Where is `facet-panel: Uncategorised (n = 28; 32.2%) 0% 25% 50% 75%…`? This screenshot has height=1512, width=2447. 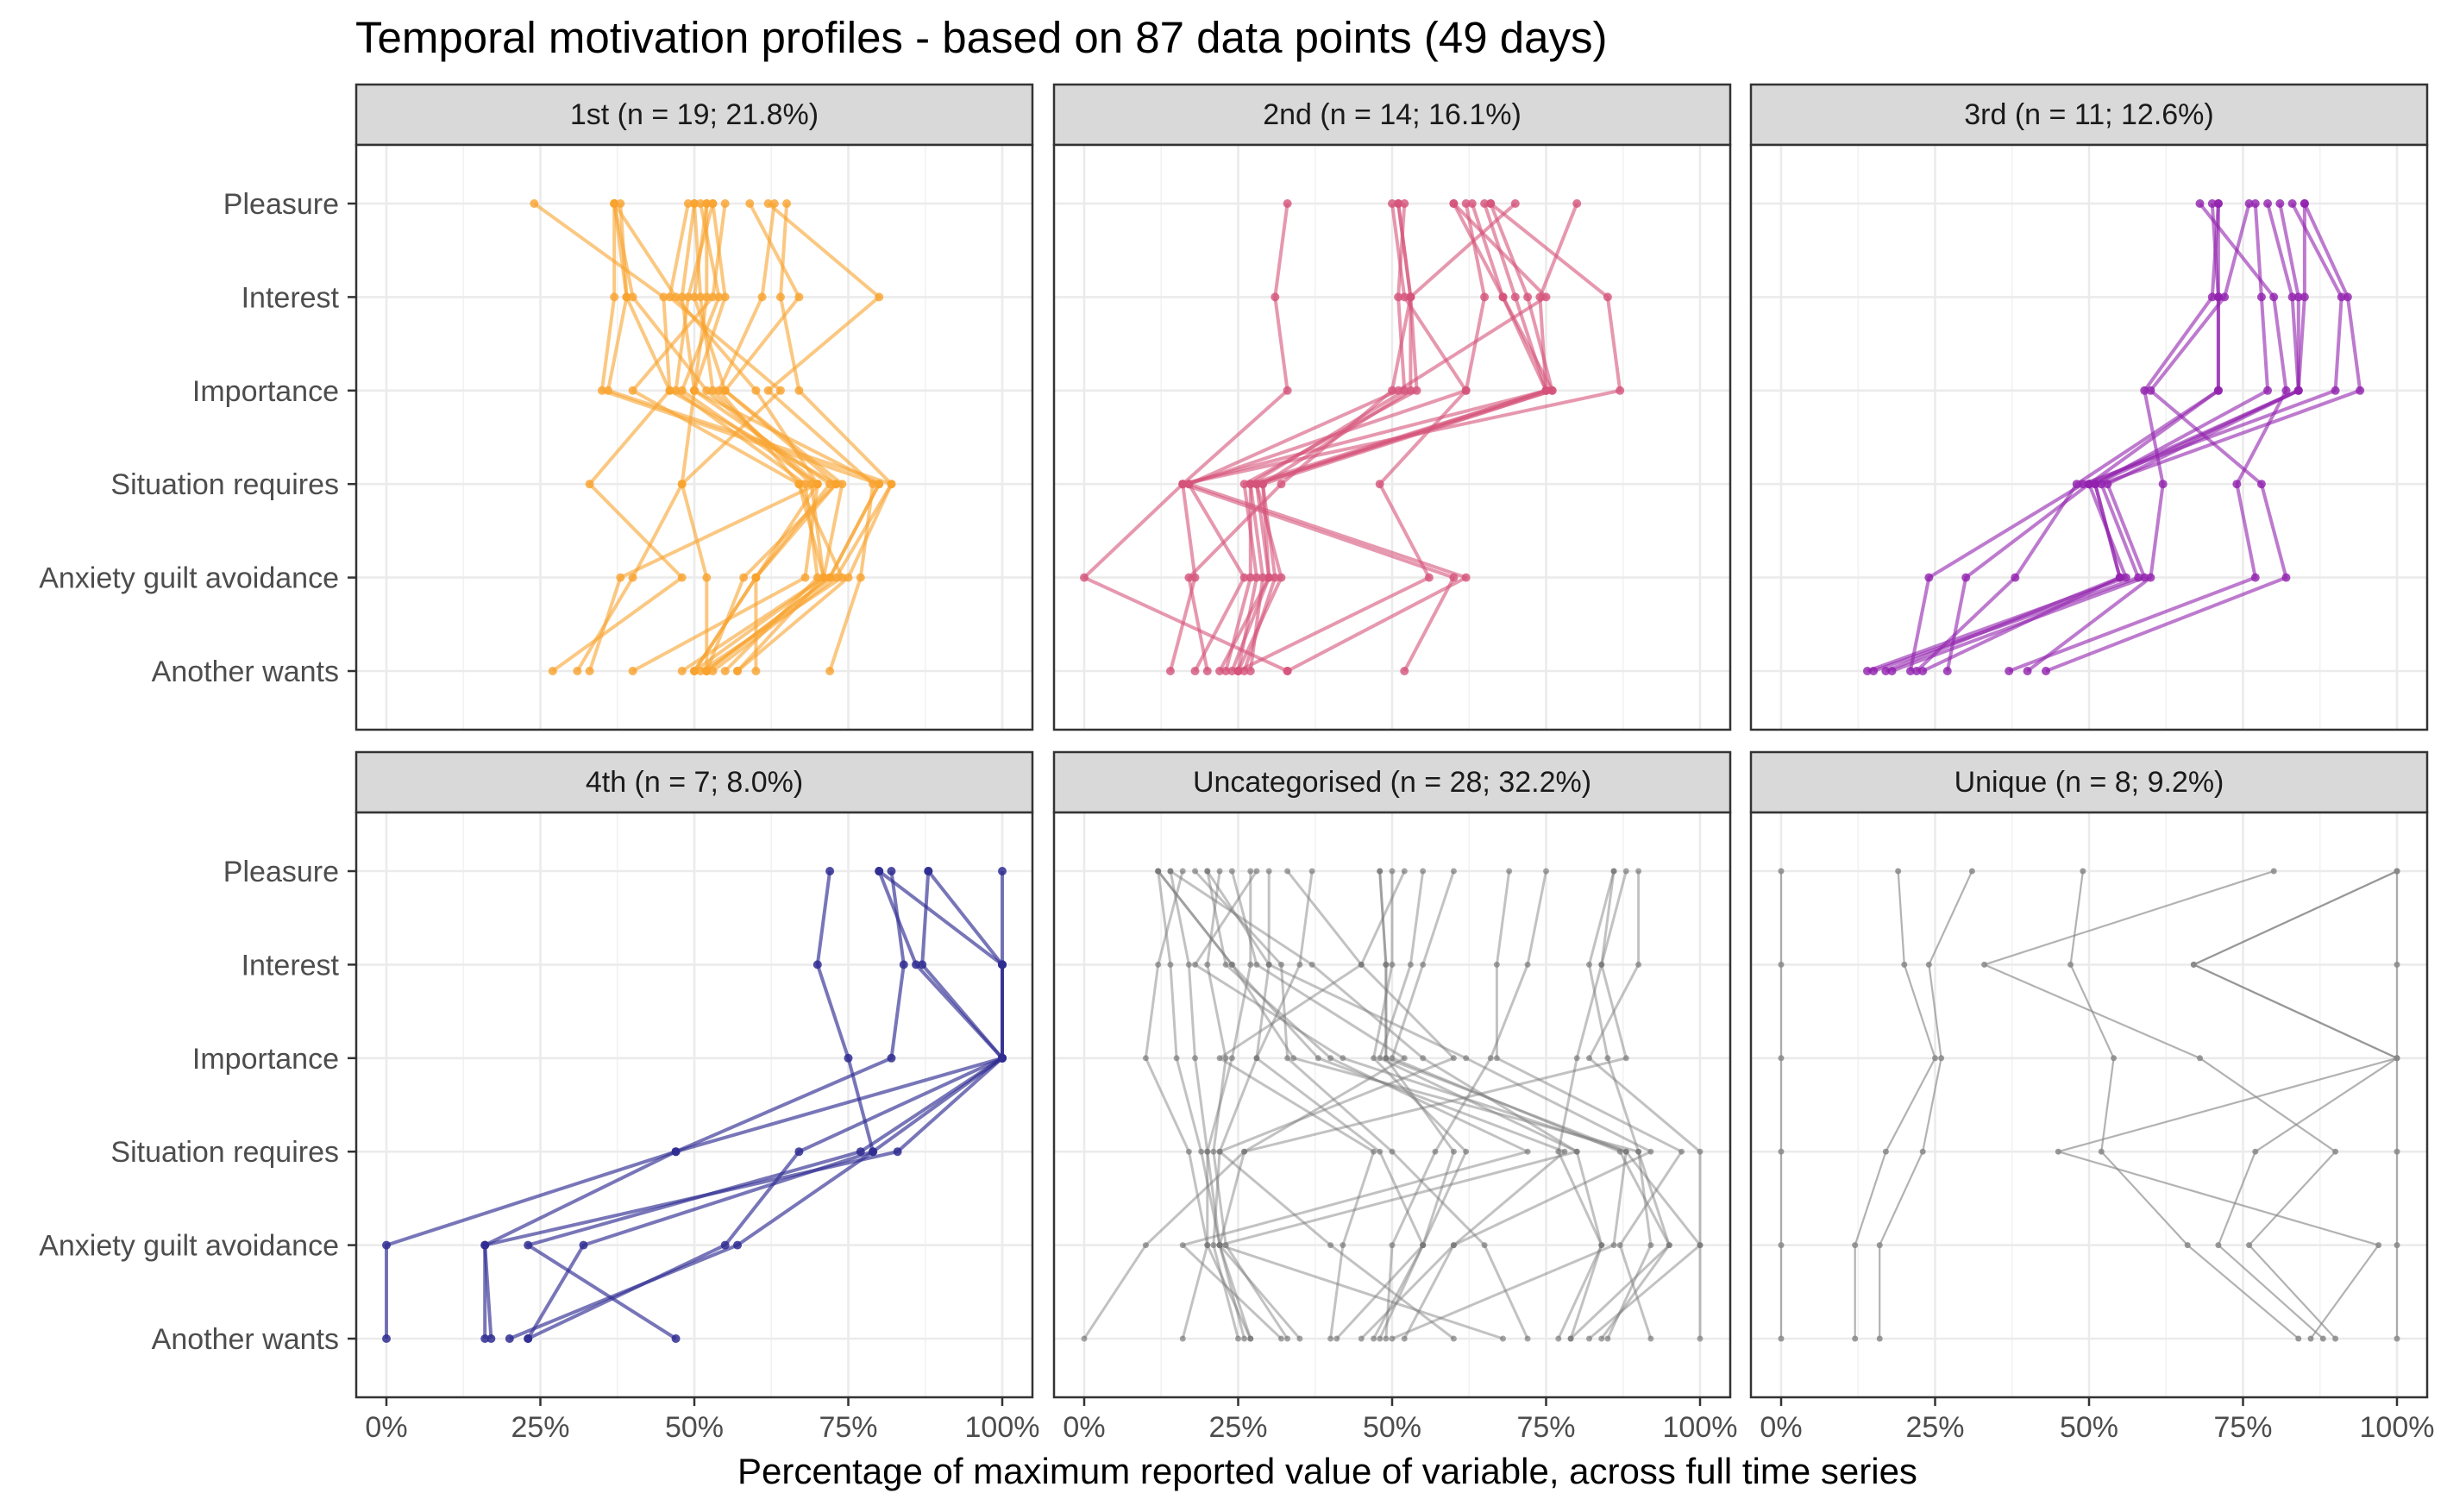 facet-panel: Uncategorised (n = 28; 32.2%) 0% 25% 50% 75%… is located at coordinates (1394, 1097).